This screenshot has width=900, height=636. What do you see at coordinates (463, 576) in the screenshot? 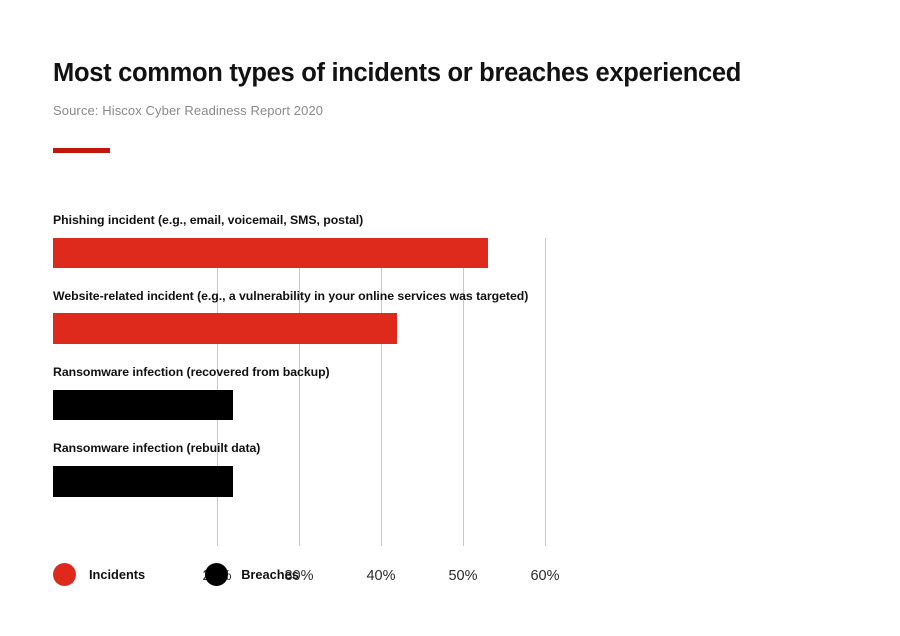
I see `x-axis-tick-label: 50%` at bounding box center [463, 576].